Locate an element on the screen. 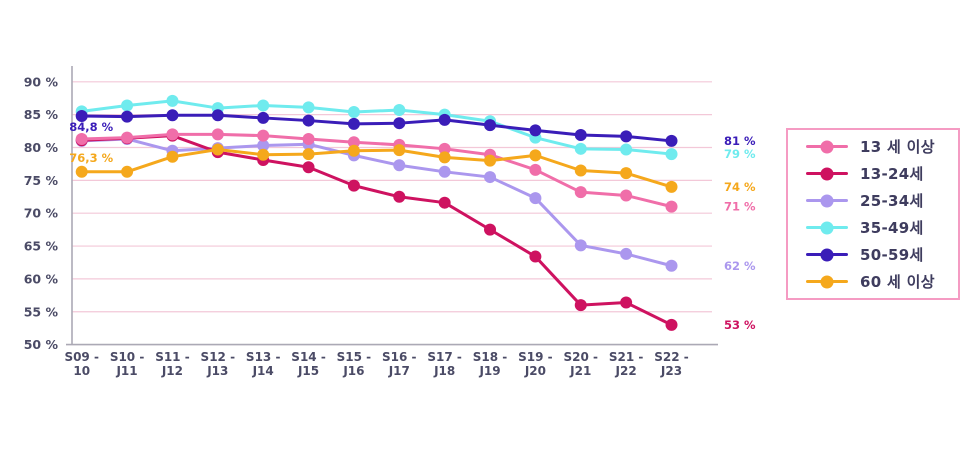 The image size is (972, 450). end-value-label: 81 % is located at coordinates (740, 141).